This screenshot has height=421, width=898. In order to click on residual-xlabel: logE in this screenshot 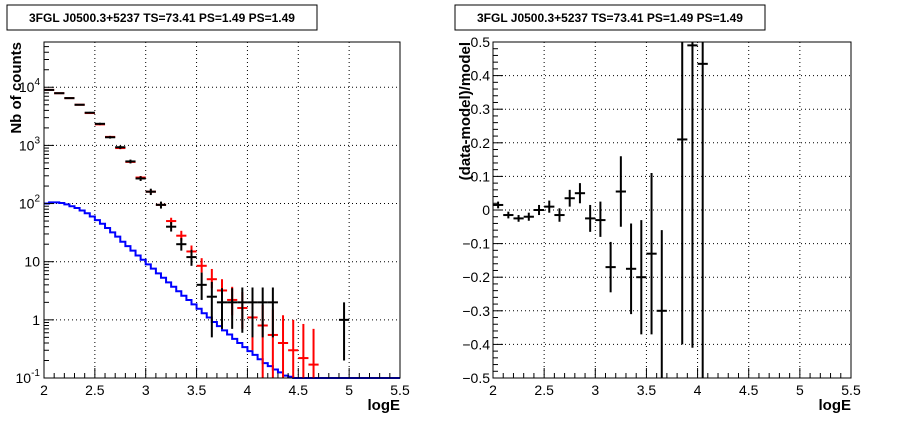, I will do `click(835, 405)`.